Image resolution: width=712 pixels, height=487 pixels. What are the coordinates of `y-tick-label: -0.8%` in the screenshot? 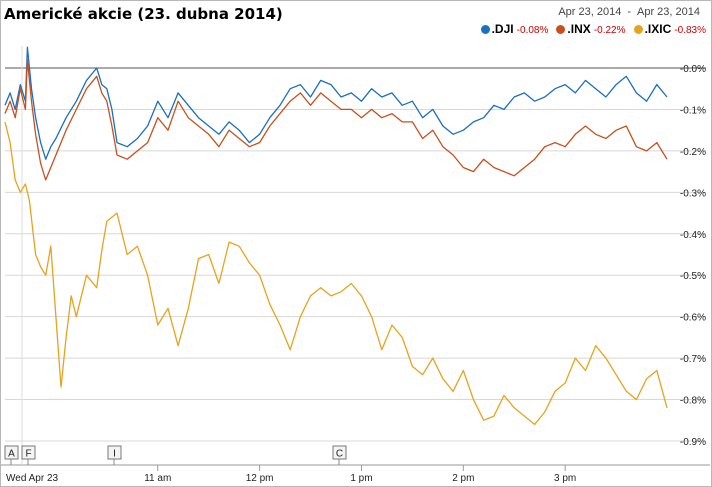 It's located at (693, 401).